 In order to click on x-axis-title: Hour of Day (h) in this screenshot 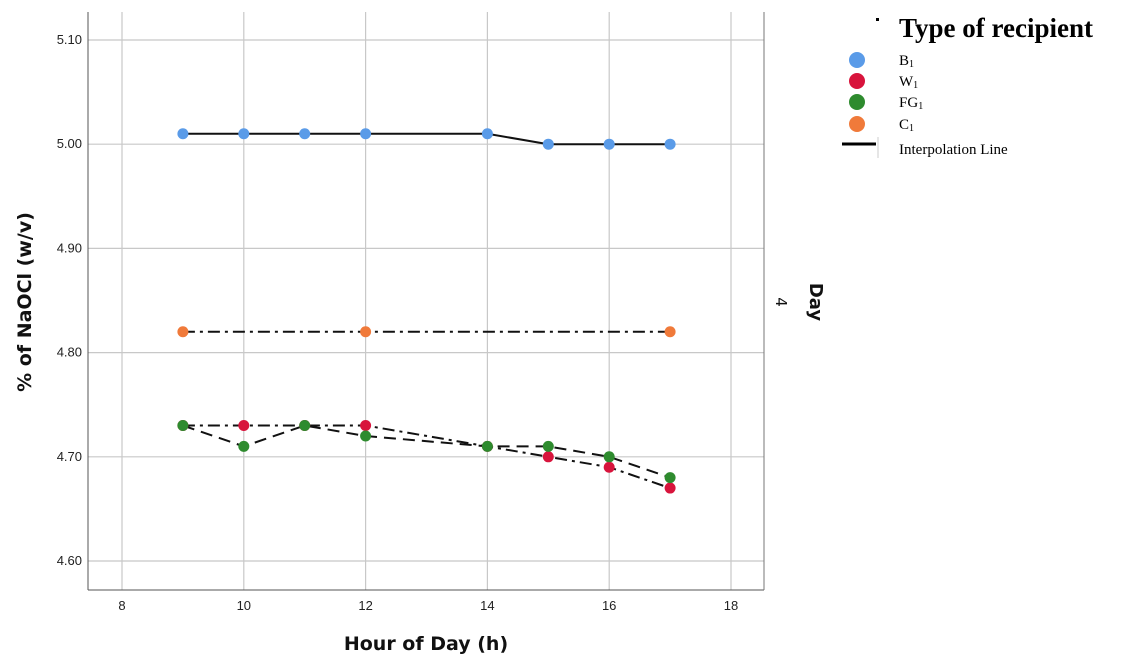, I will do `click(426, 644)`.